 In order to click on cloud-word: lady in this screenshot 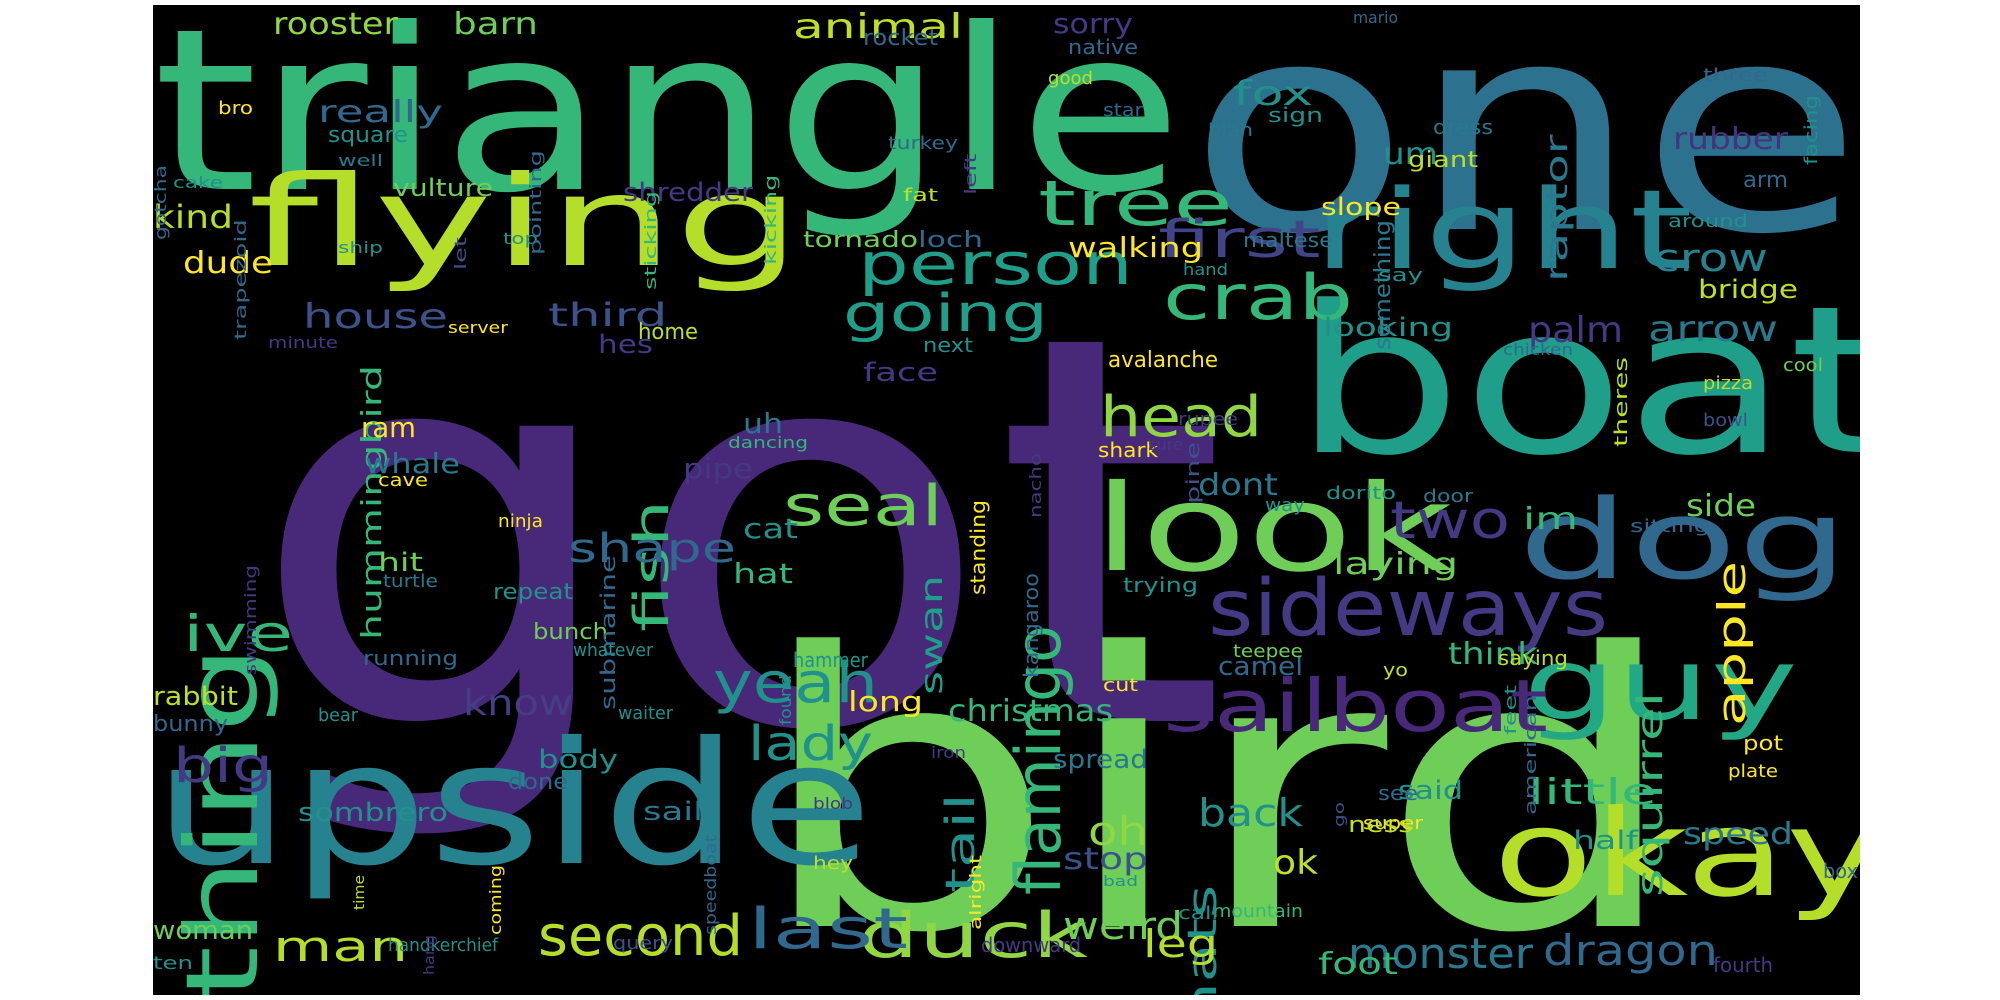, I will do `click(810, 744)`.